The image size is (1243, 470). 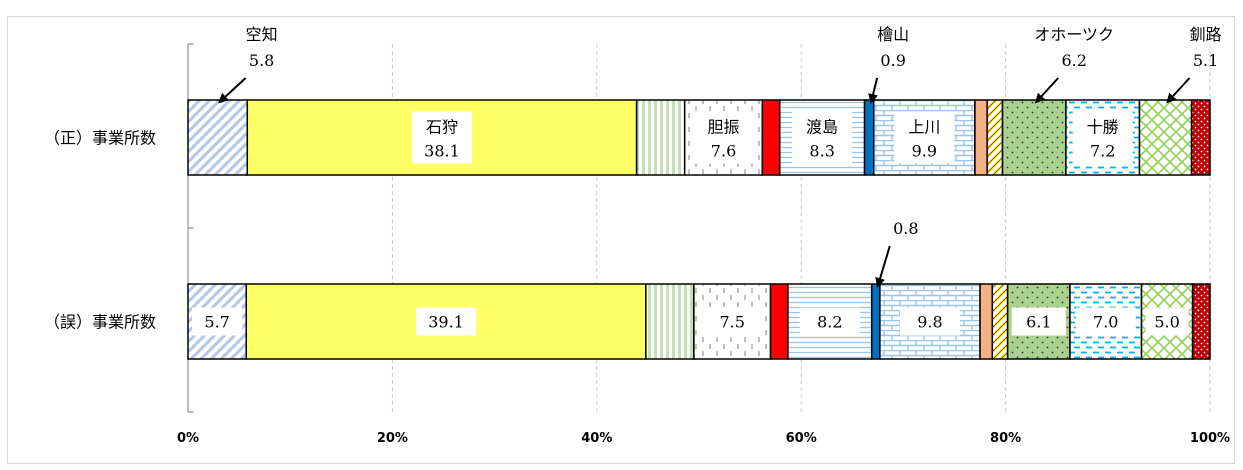 I want to click on data-label-value: 5.0, so click(x=1166, y=322).